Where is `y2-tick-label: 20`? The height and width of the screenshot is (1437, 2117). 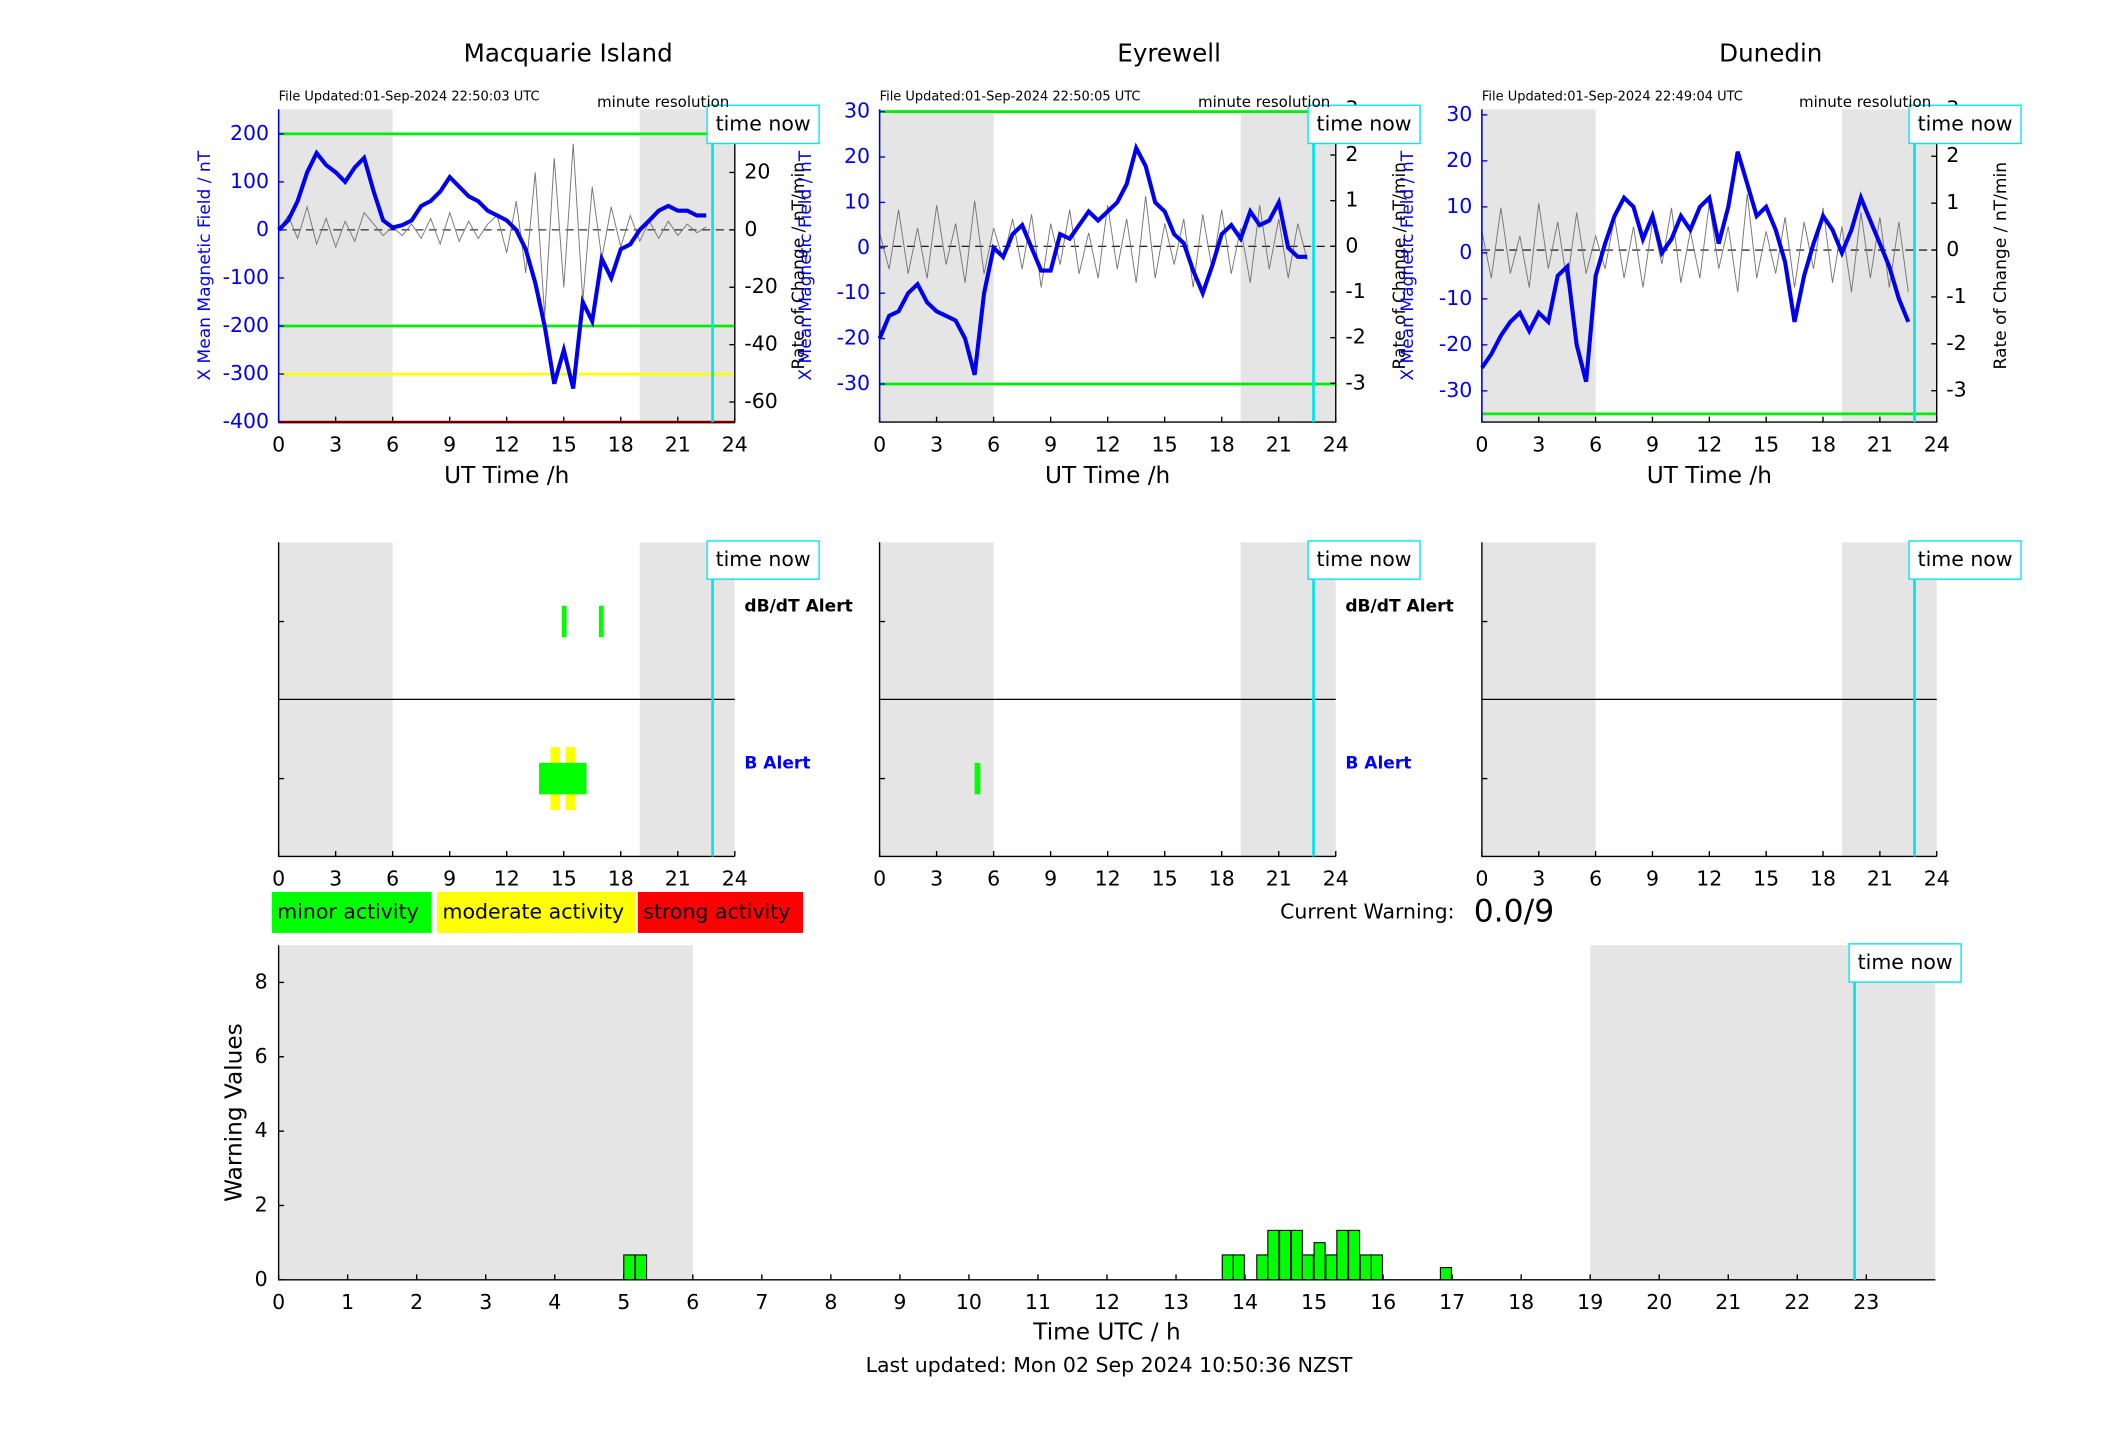
y2-tick-label: 20 is located at coordinates (757, 171).